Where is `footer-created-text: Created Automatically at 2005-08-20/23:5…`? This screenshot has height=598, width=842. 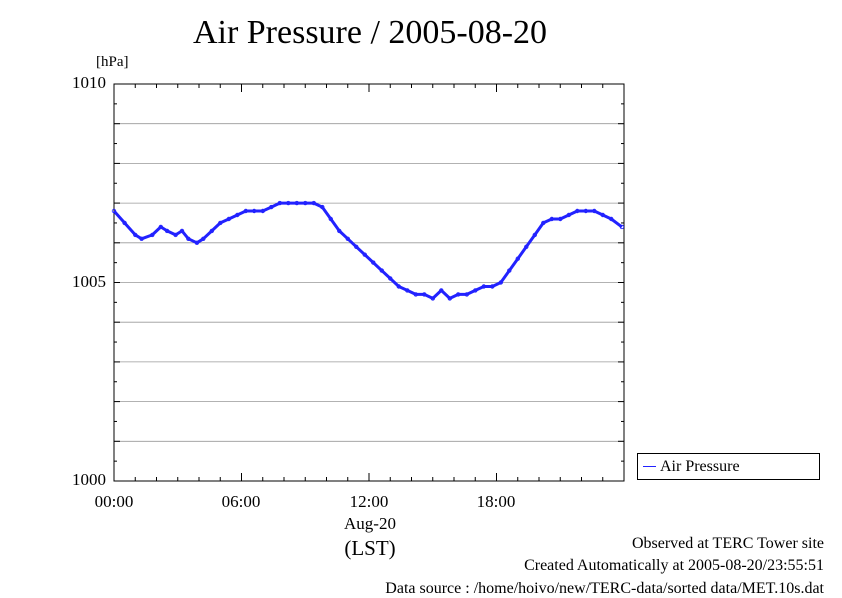 footer-created-text: Created Automatically at 2005-08-20/23:5… is located at coordinates (674, 565).